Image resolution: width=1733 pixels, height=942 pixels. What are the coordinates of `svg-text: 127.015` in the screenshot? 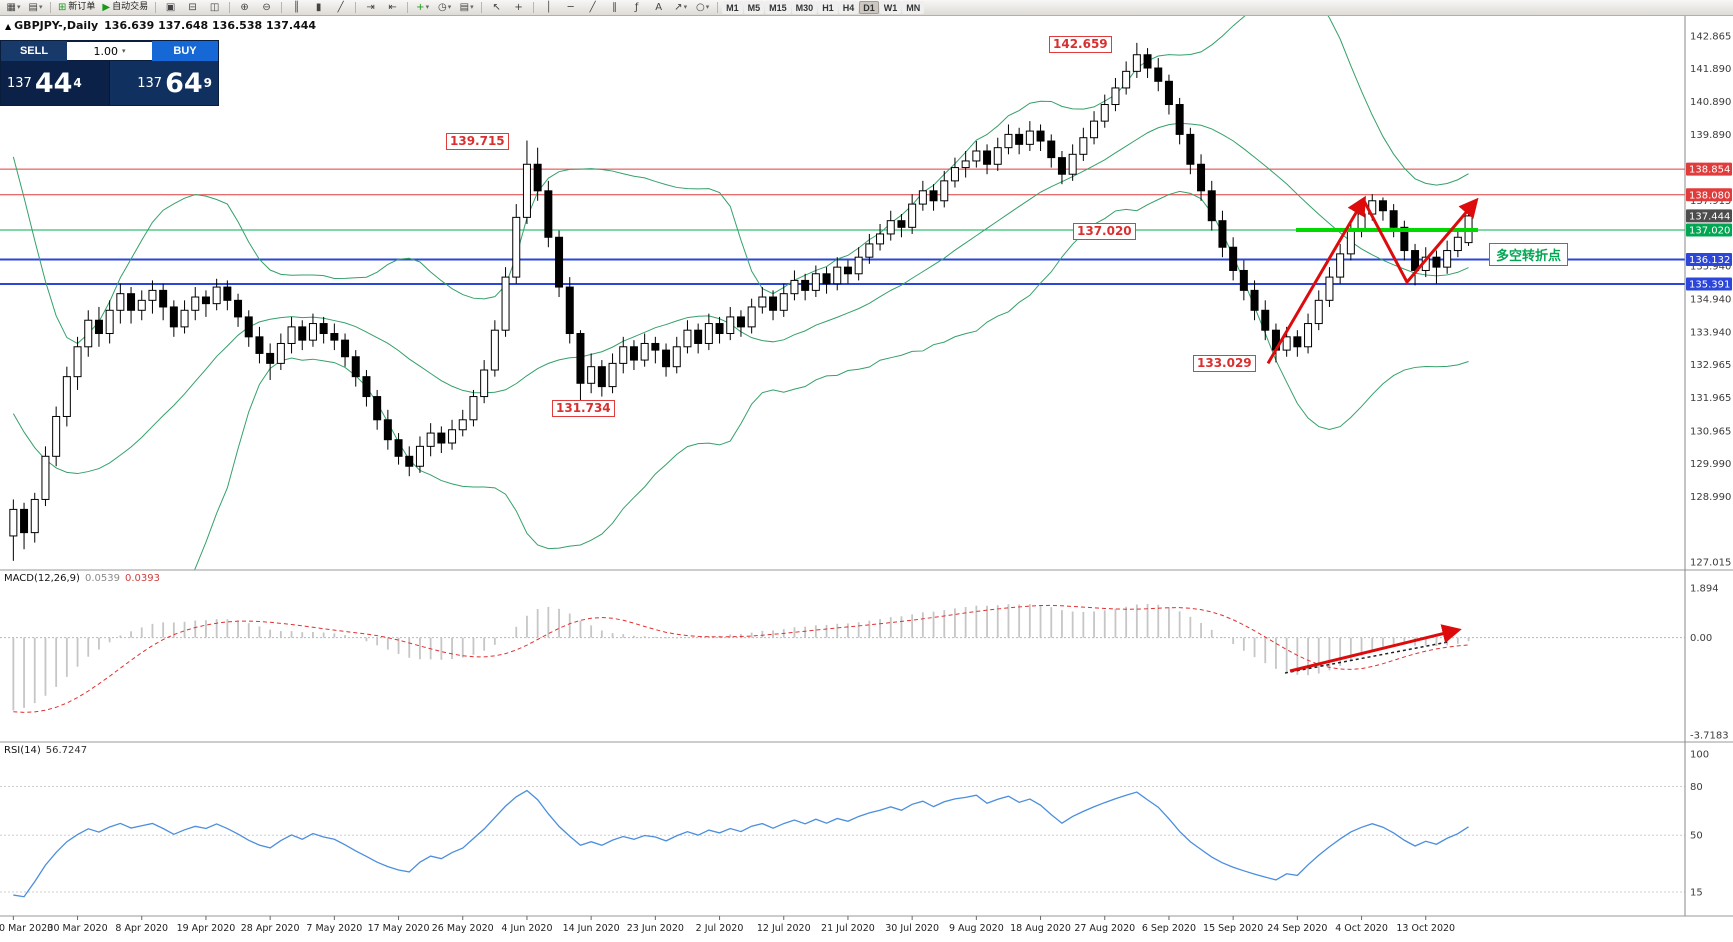 It's located at (1710, 562).